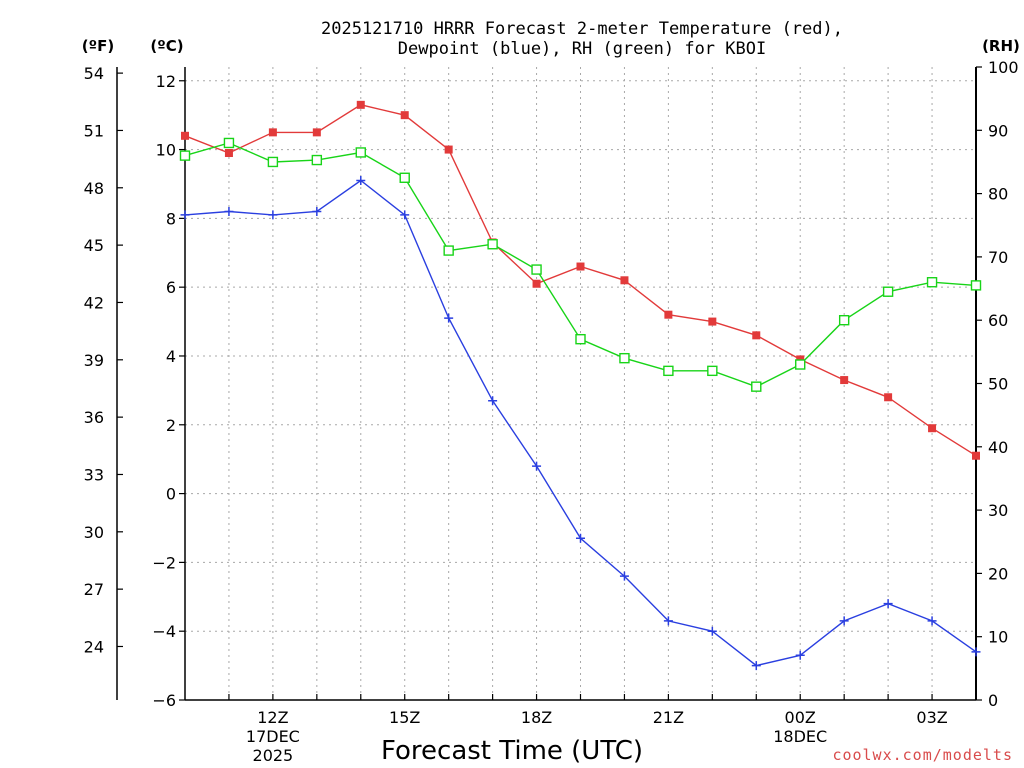 This screenshot has width=1024, height=768. Describe the element at coordinates (998, 384) in the screenshot. I see `rh-tick-label: 50` at that location.